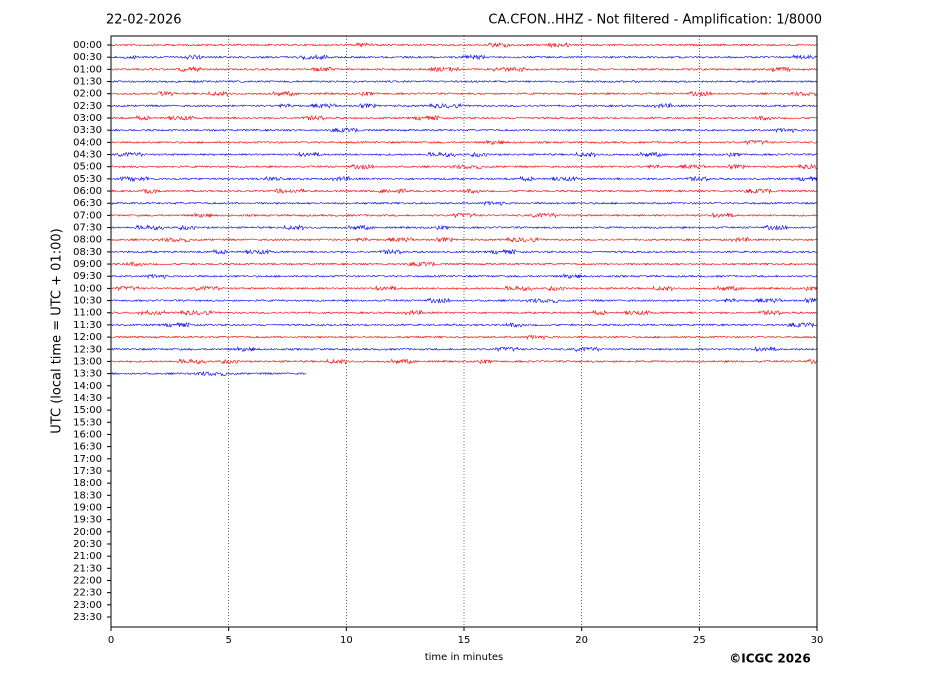 This screenshot has height=700, width=927. What do you see at coordinates (87, 483) in the screenshot?
I see `y-tick-label: 18:00` at bounding box center [87, 483].